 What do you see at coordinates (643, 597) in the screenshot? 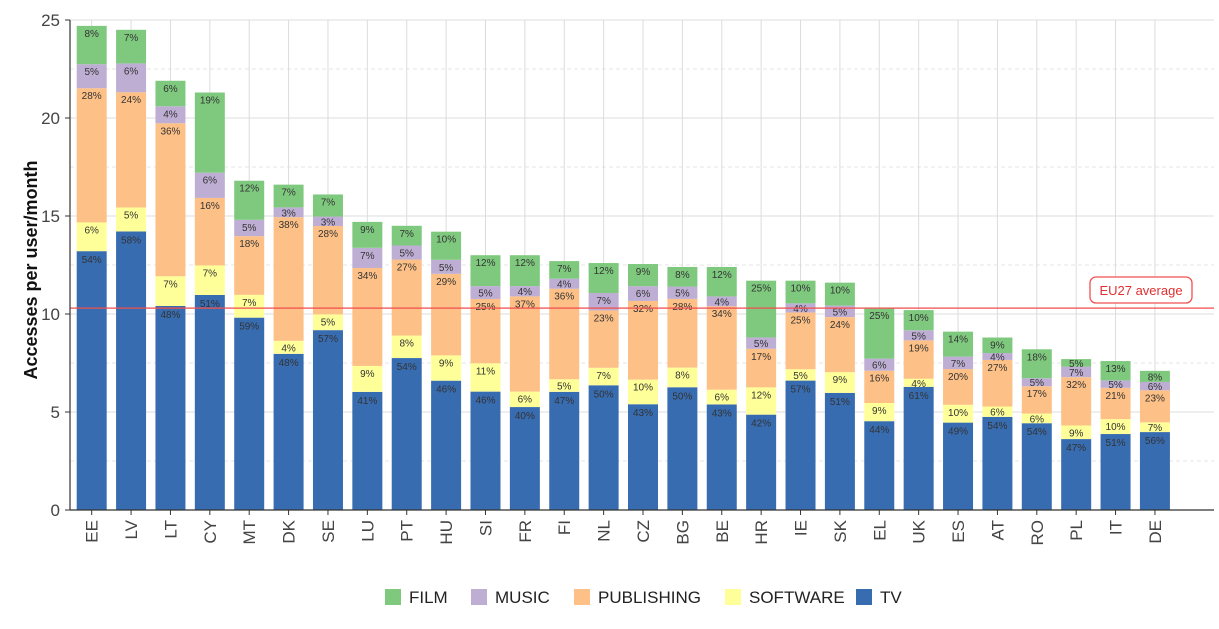
I see `legend: FILM MUSIC PUBLISHING SOFTWARE TV` at bounding box center [643, 597].